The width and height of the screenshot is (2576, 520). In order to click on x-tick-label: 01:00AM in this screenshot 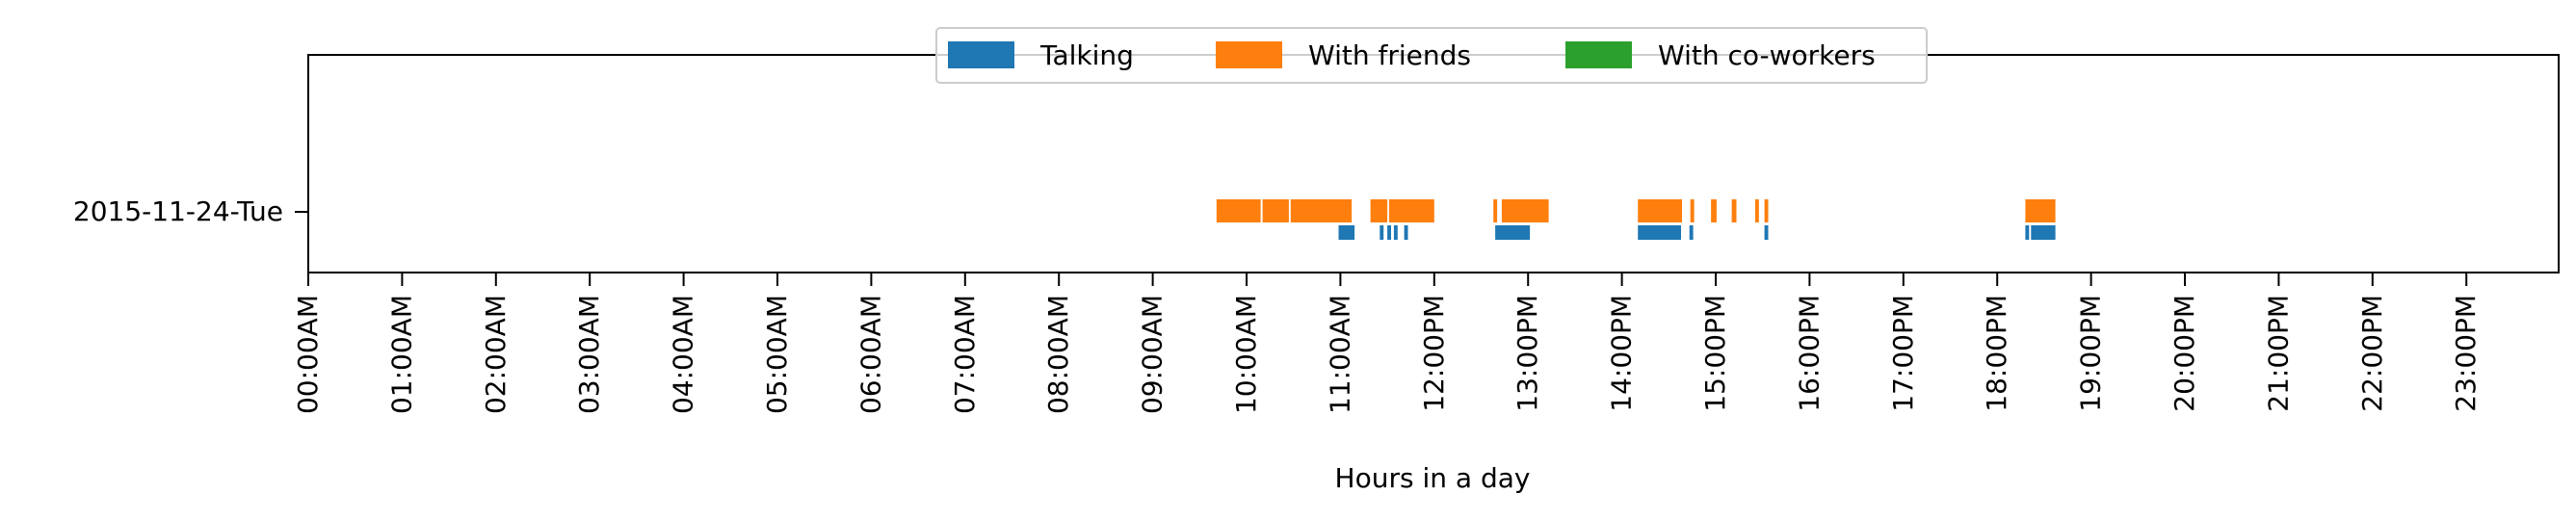, I will do `click(401, 354)`.